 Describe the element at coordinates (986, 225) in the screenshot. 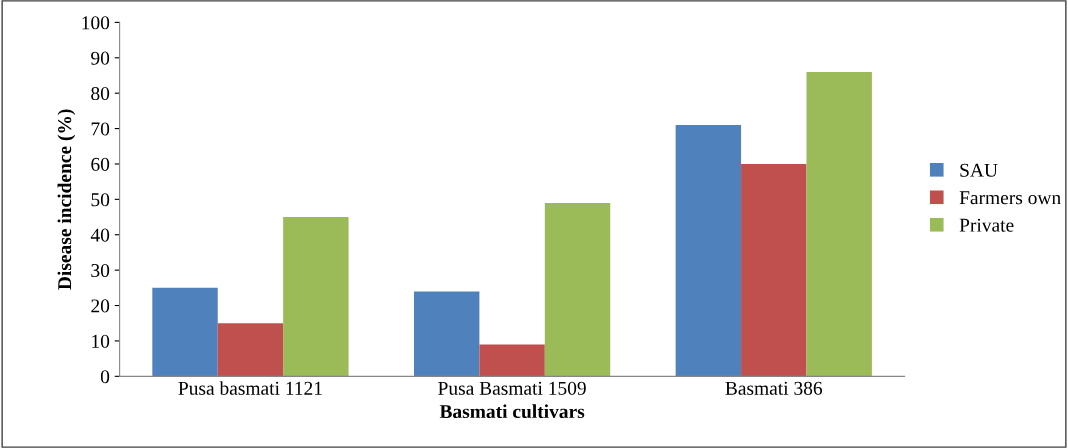

I see `legend-label: Private` at that location.